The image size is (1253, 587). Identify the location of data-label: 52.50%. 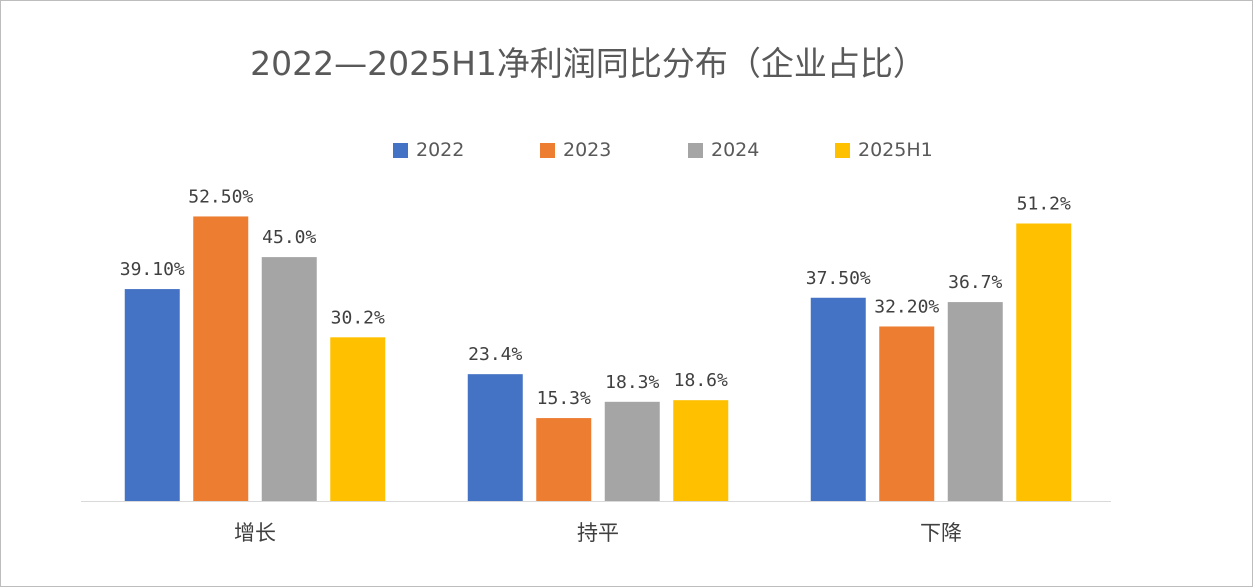
(220, 196).